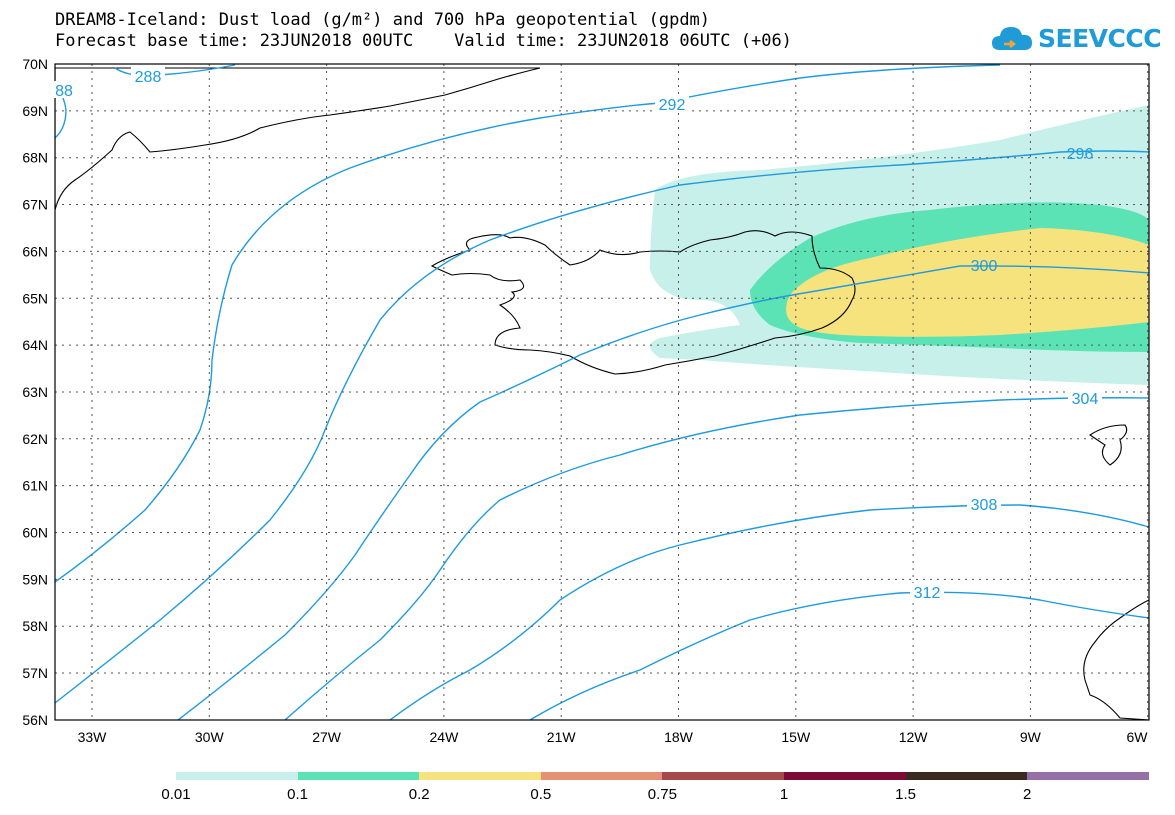 This screenshot has width=1175, height=815. Describe the element at coordinates (906, 794) in the screenshot. I see `colorbar-label: 1.5` at that location.